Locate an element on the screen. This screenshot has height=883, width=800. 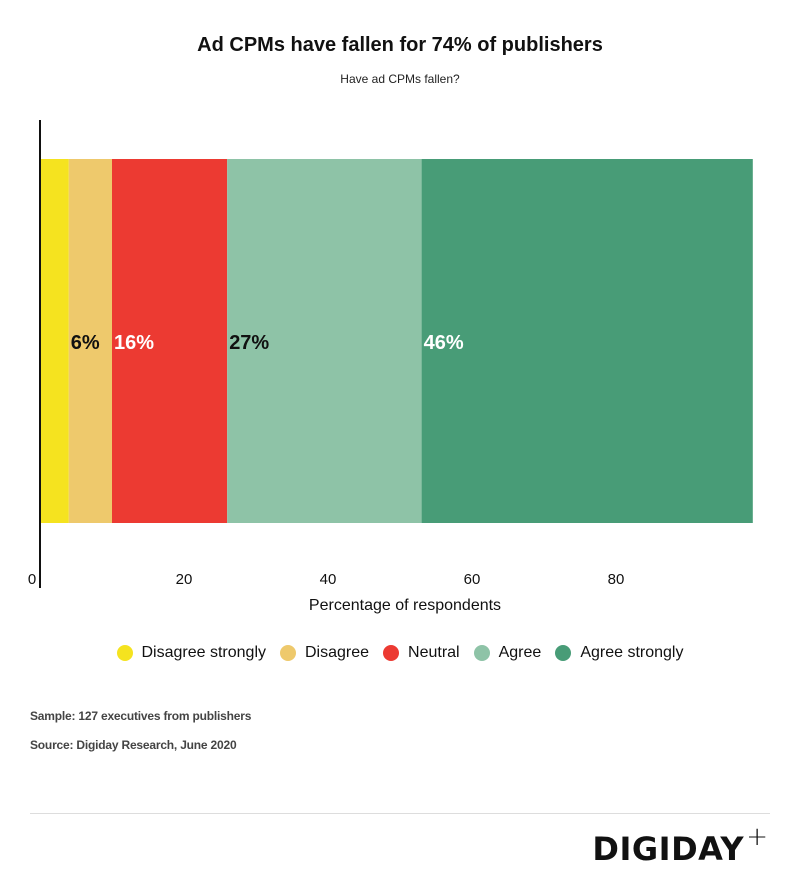
legend-item: Disagree is located at coordinates (324, 653).